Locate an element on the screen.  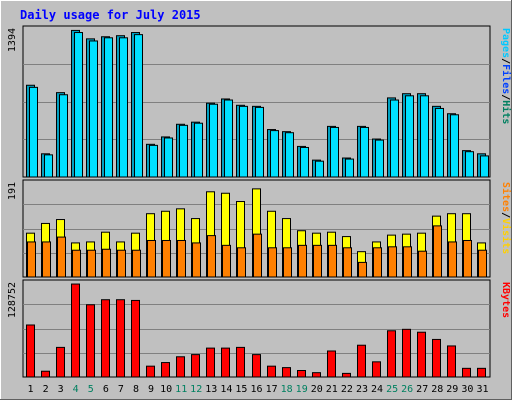
x-tick-label-day-10: 10 is located at coordinates (166, 389).